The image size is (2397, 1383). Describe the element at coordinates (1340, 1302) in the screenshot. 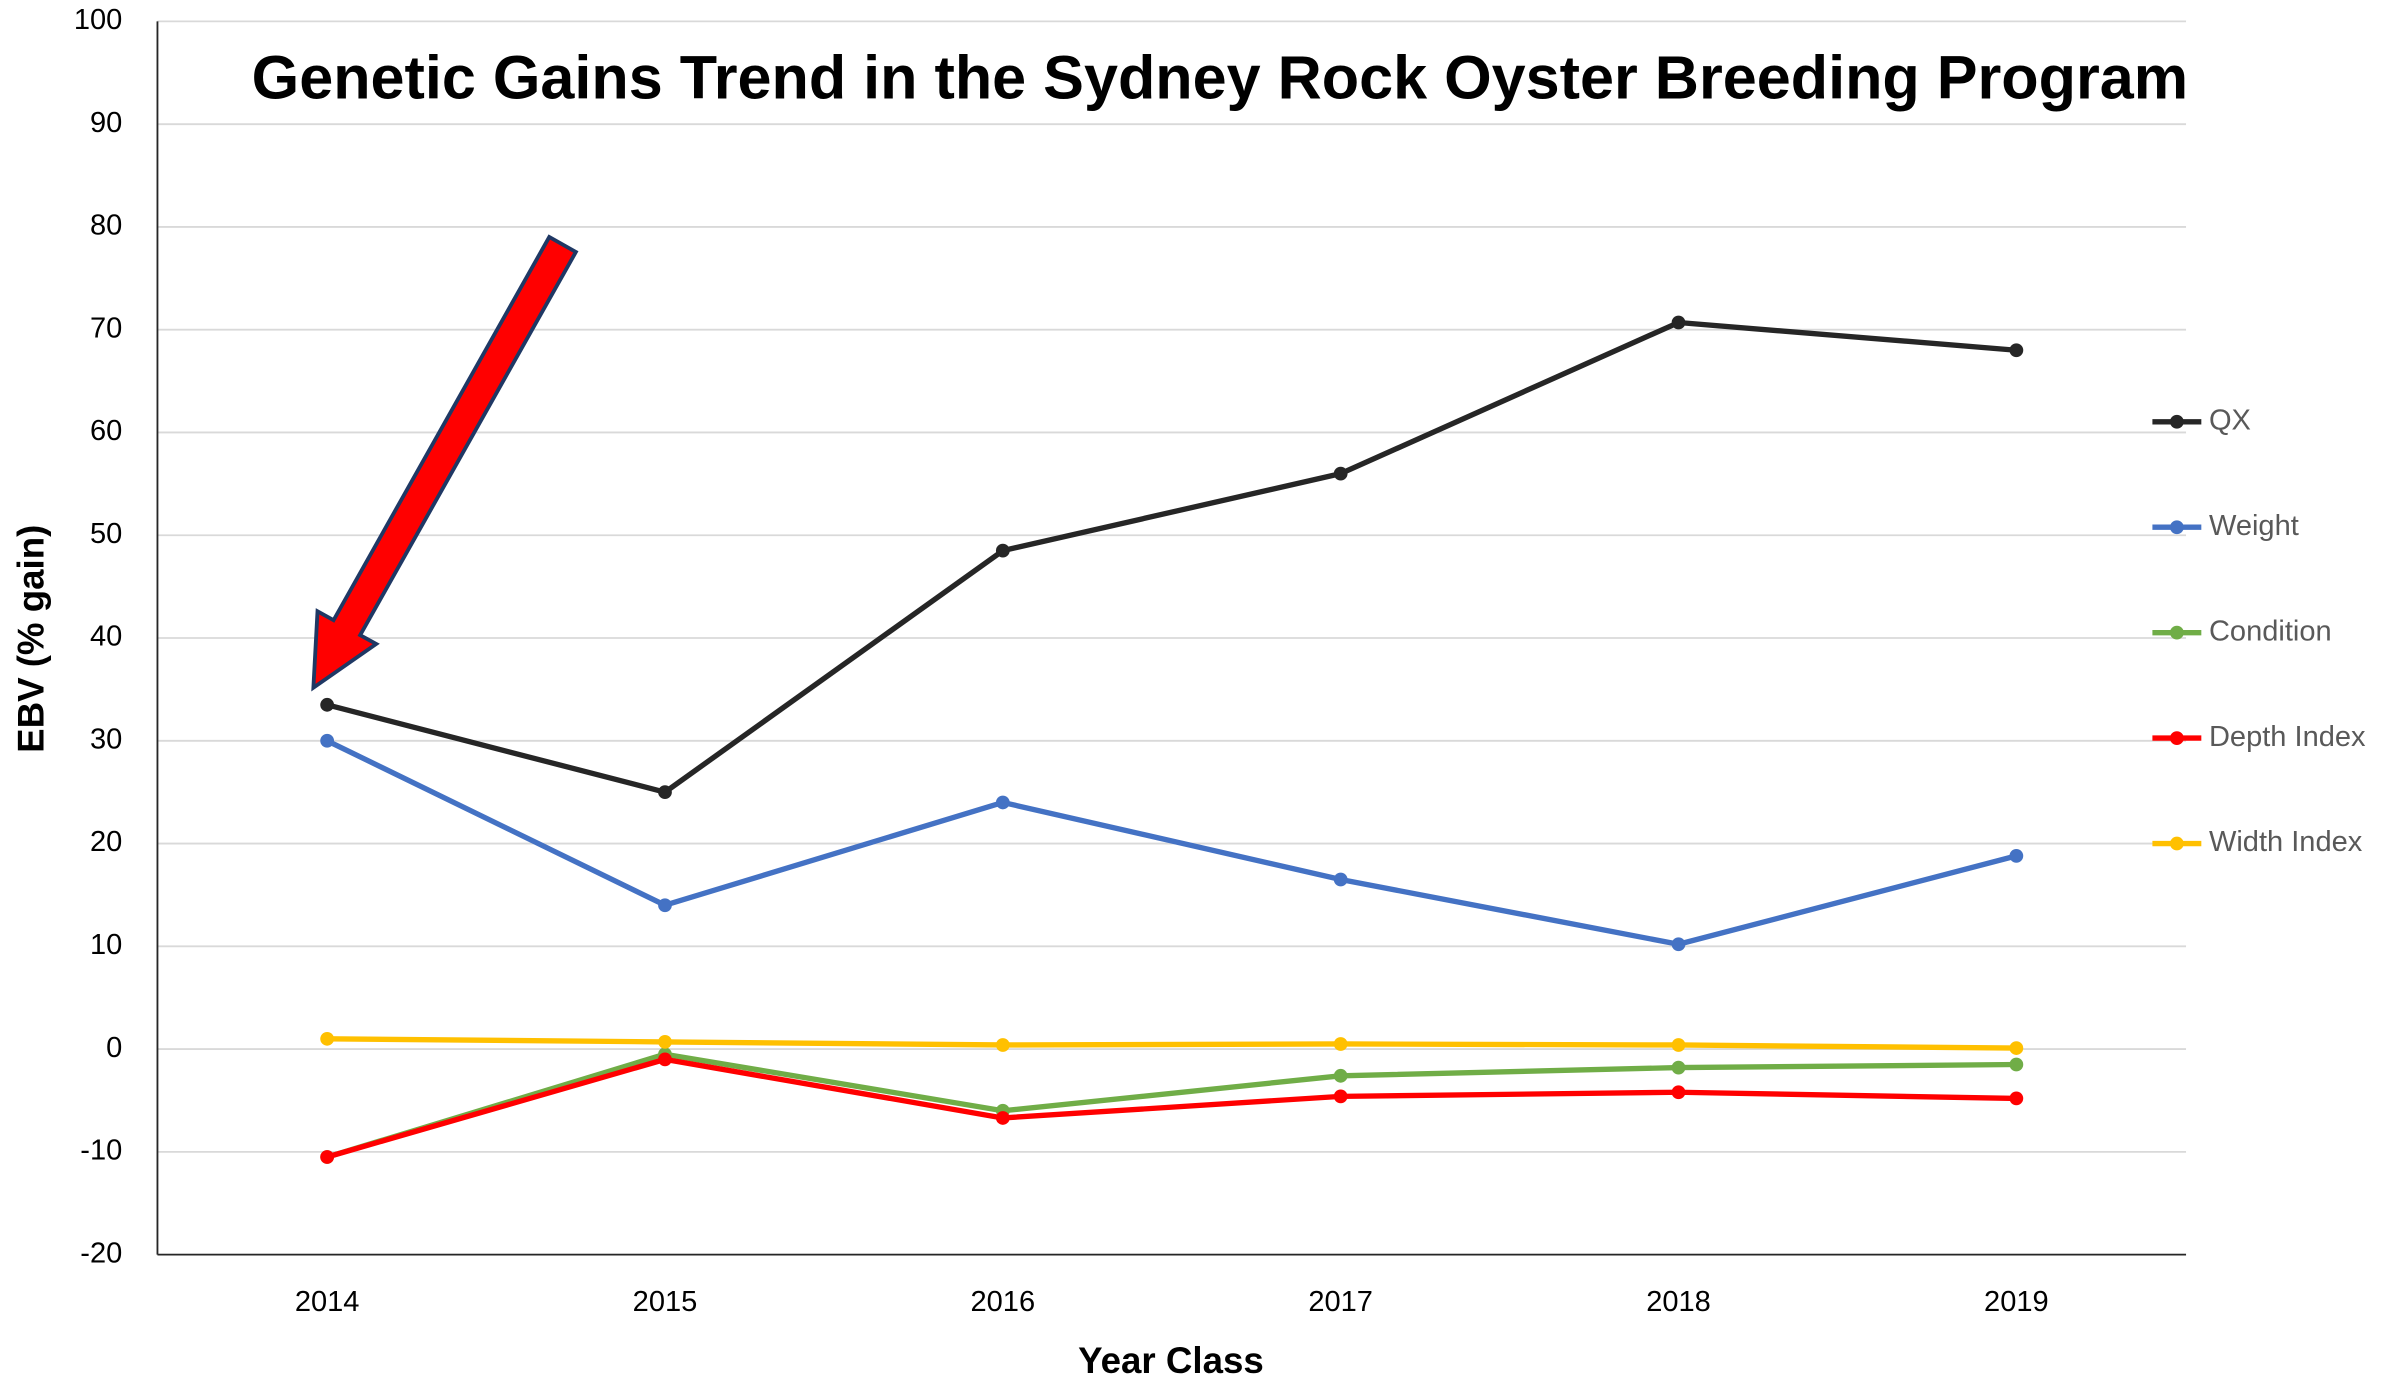

I see `x-tick-label: 2017` at that location.